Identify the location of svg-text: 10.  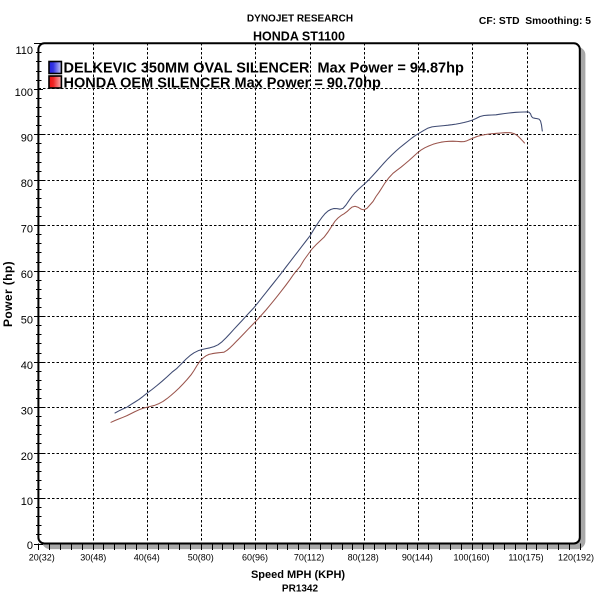
(27, 502).